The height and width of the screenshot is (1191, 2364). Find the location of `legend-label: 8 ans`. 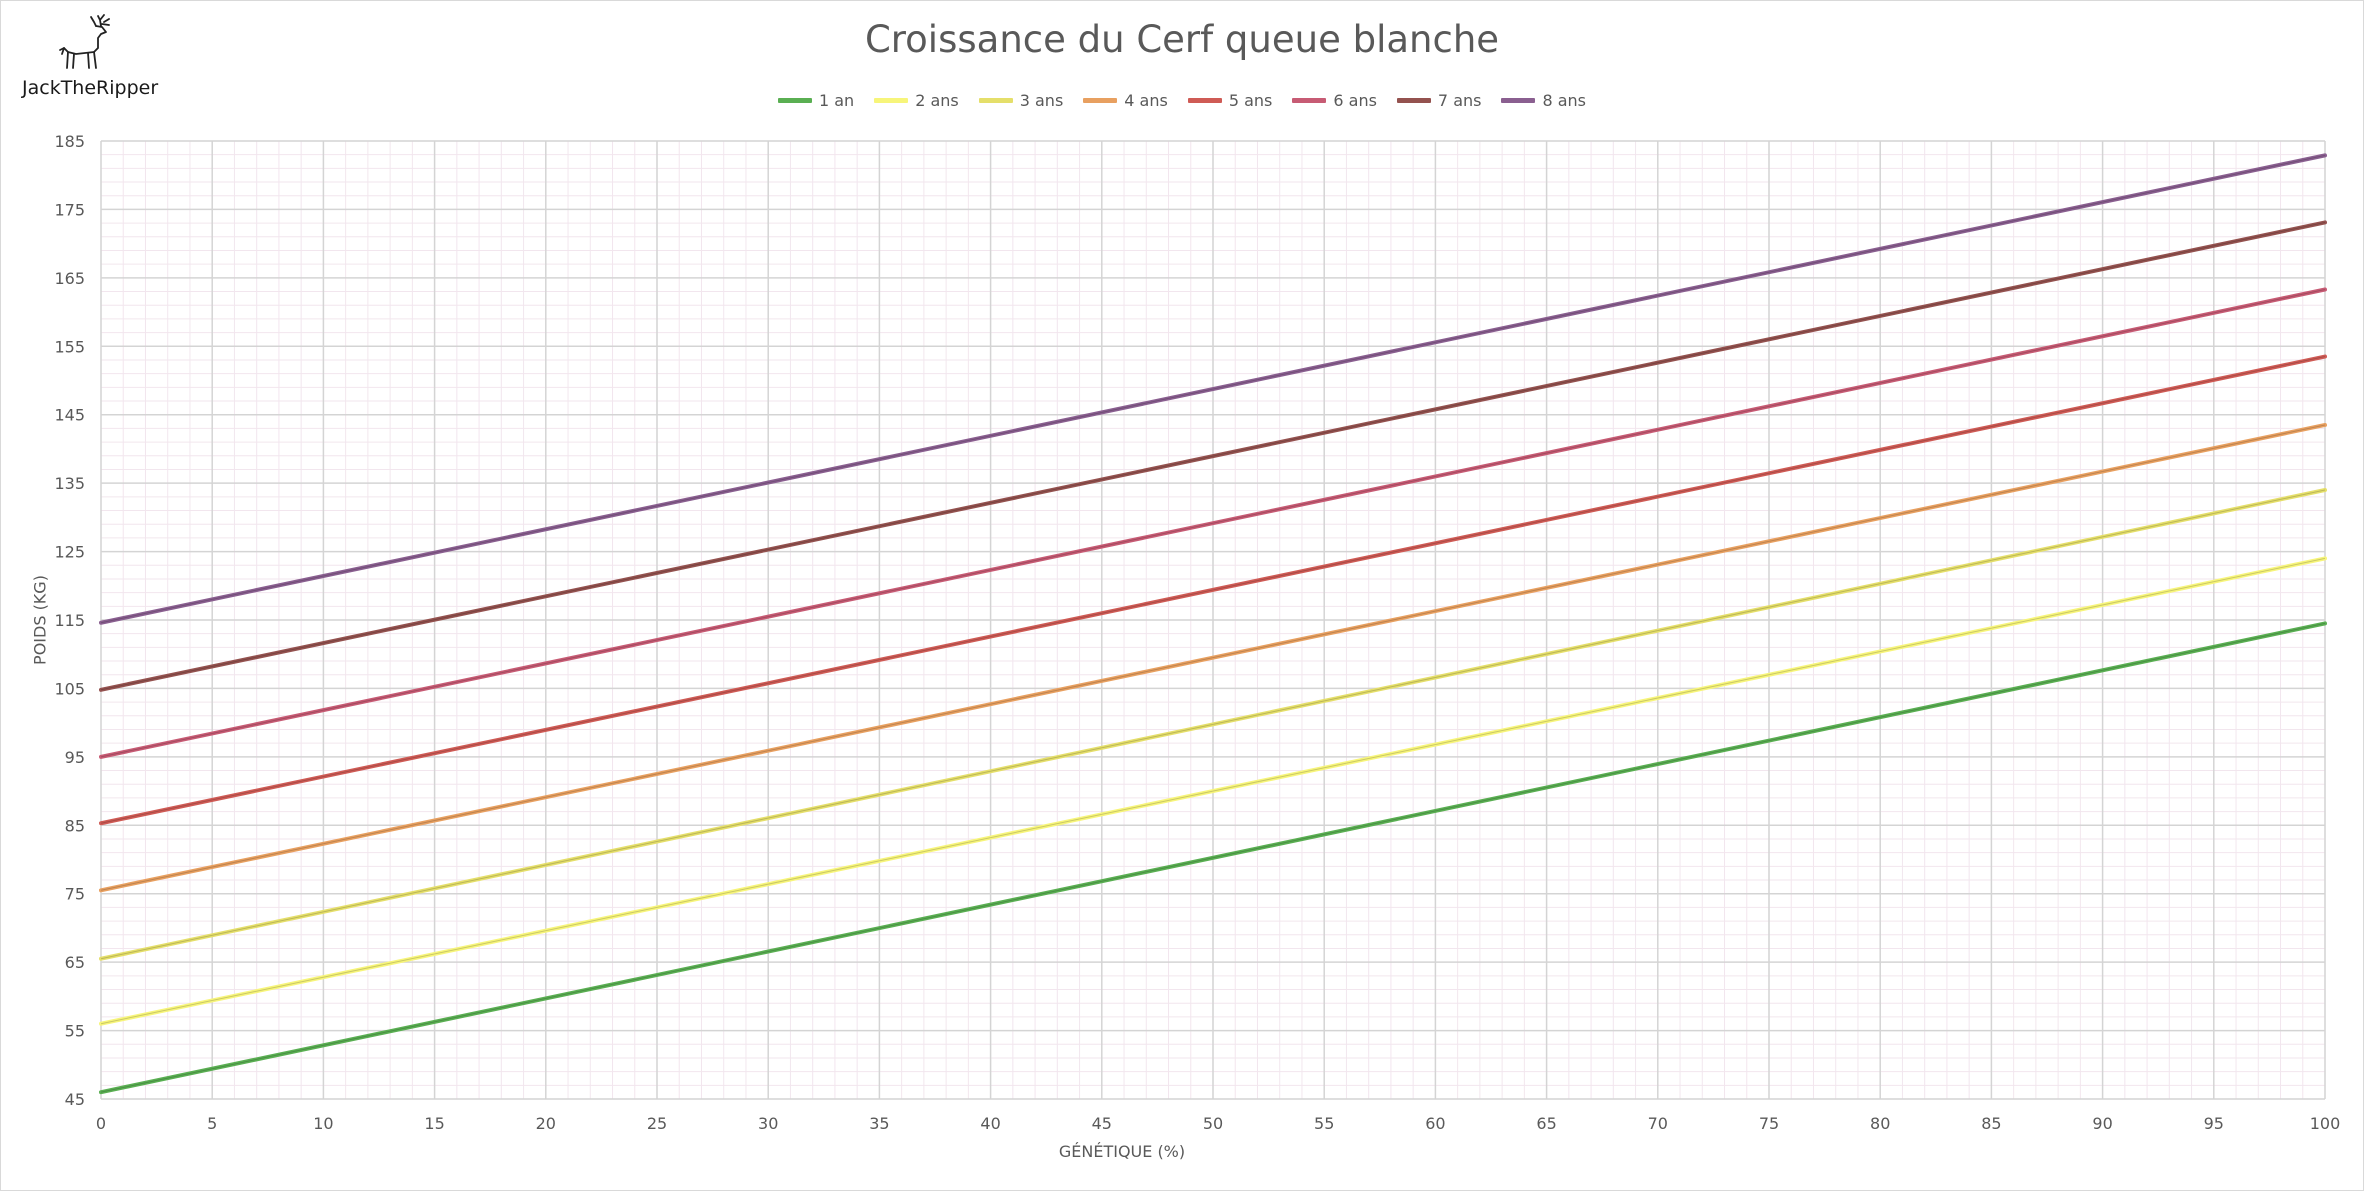

legend-label: 8 ans is located at coordinates (1564, 100).